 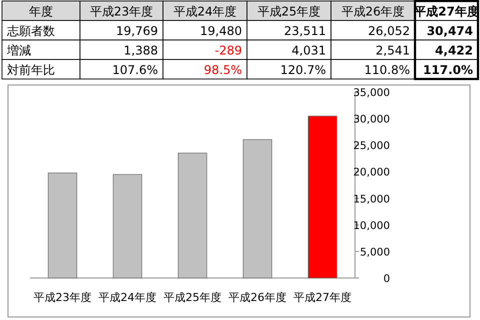 I want to click on y-tick-label: 20,000, so click(x=371, y=172).